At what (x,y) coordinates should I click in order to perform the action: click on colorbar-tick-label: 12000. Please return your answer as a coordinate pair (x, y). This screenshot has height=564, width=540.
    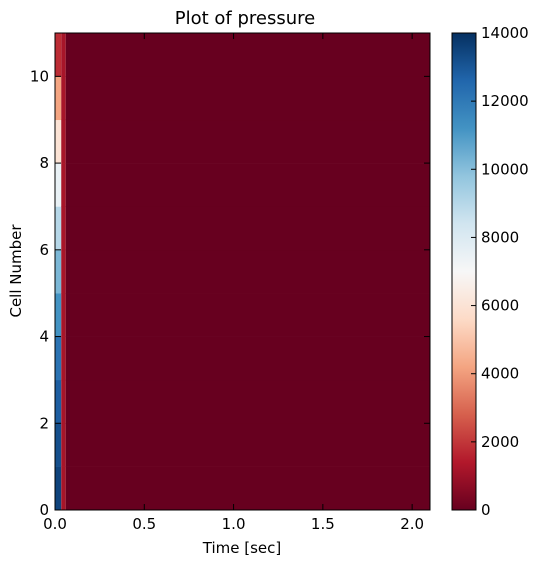
    Looking at the image, I should click on (505, 101).